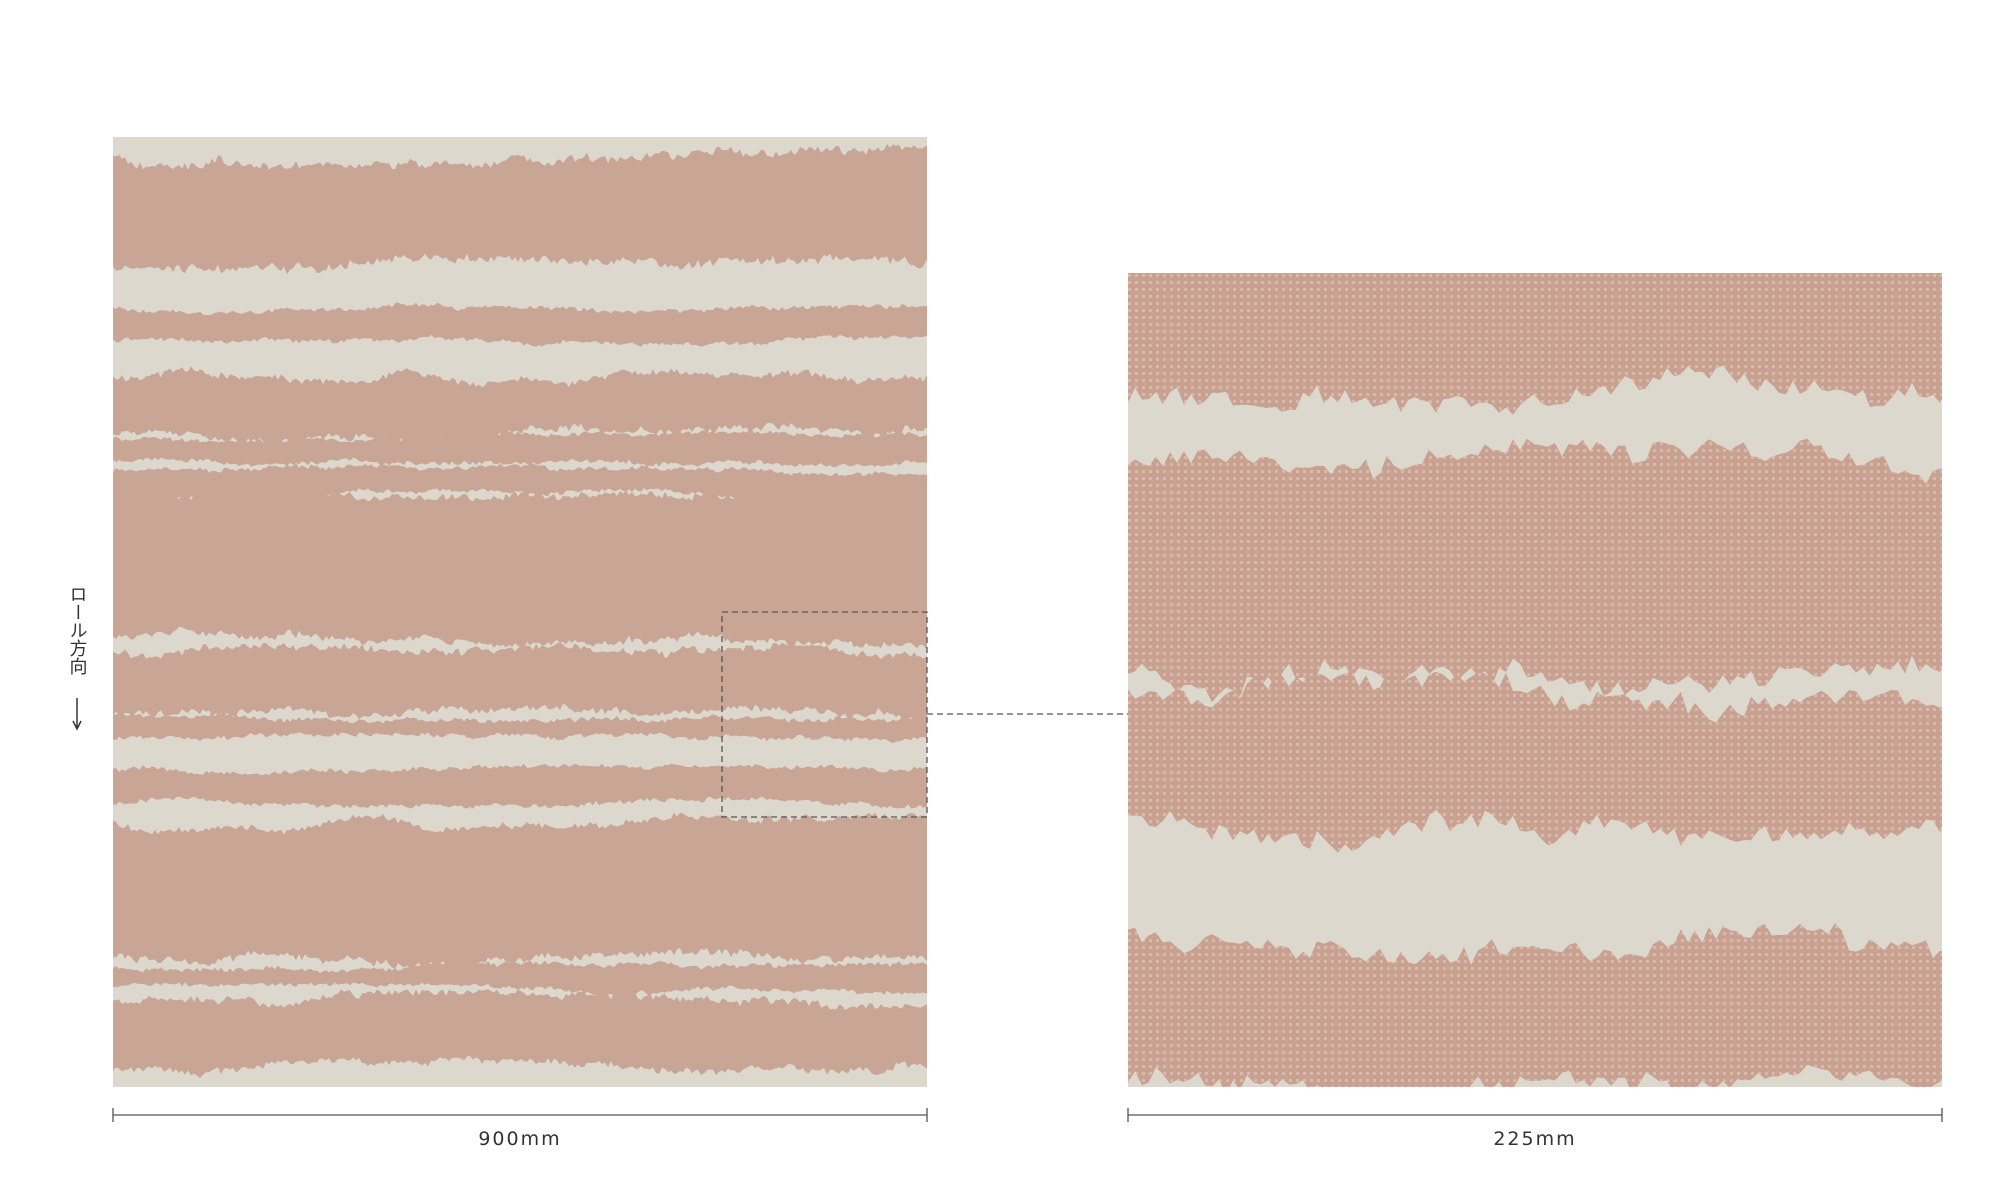 The width and height of the screenshot is (2000, 1200). What do you see at coordinates (519, 1139) in the screenshot?
I see `left-width-label: 900mm` at bounding box center [519, 1139].